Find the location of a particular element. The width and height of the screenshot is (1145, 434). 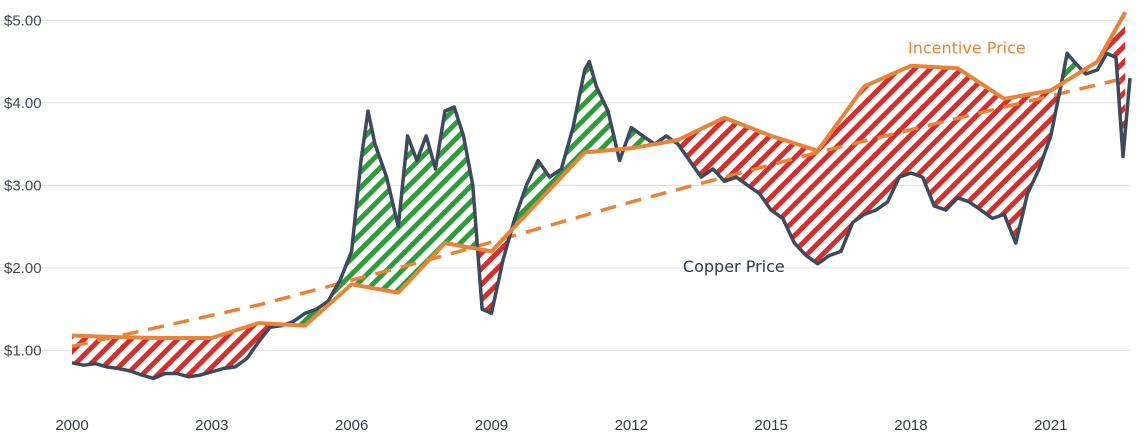

x-tick-label: 2006 is located at coordinates (351, 425).